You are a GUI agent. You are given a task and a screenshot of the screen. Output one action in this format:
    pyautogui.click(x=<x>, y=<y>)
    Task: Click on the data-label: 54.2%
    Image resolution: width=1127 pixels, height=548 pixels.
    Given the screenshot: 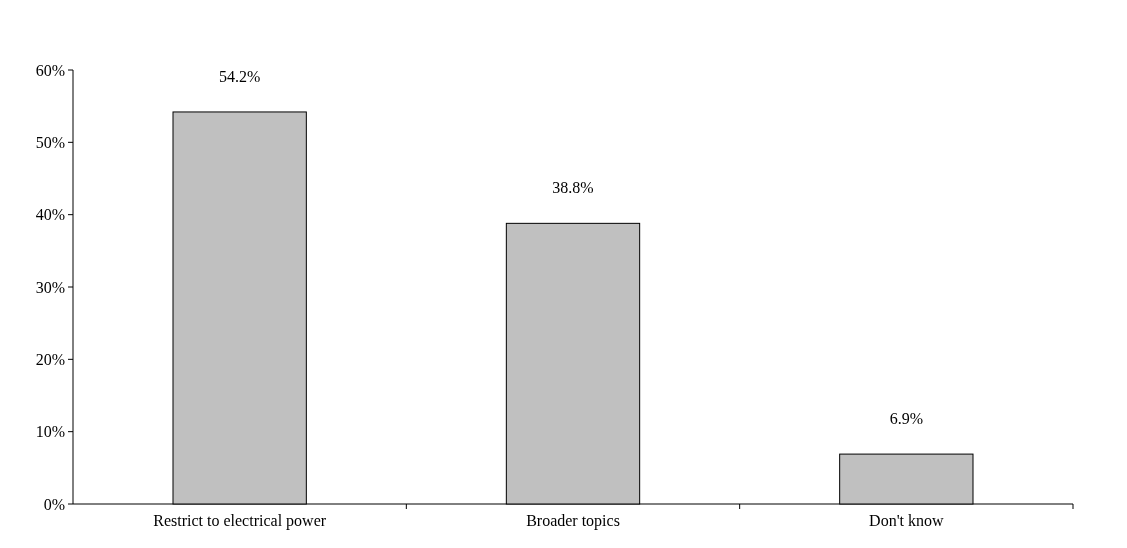 What is the action you would take?
    pyautogui.click(x=240, y=76)
    